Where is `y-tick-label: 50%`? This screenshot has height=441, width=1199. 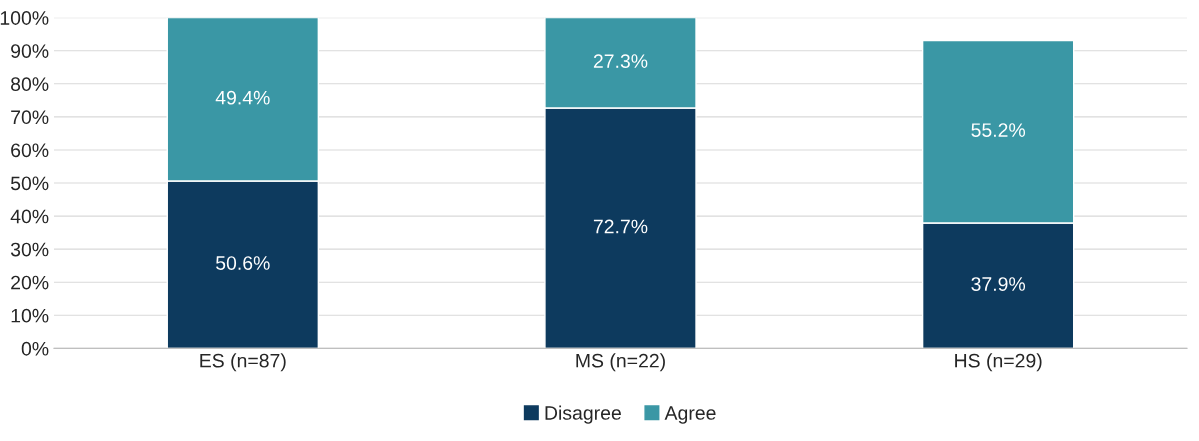 y-tick-label: 50% is located at coordinates (29, 183).